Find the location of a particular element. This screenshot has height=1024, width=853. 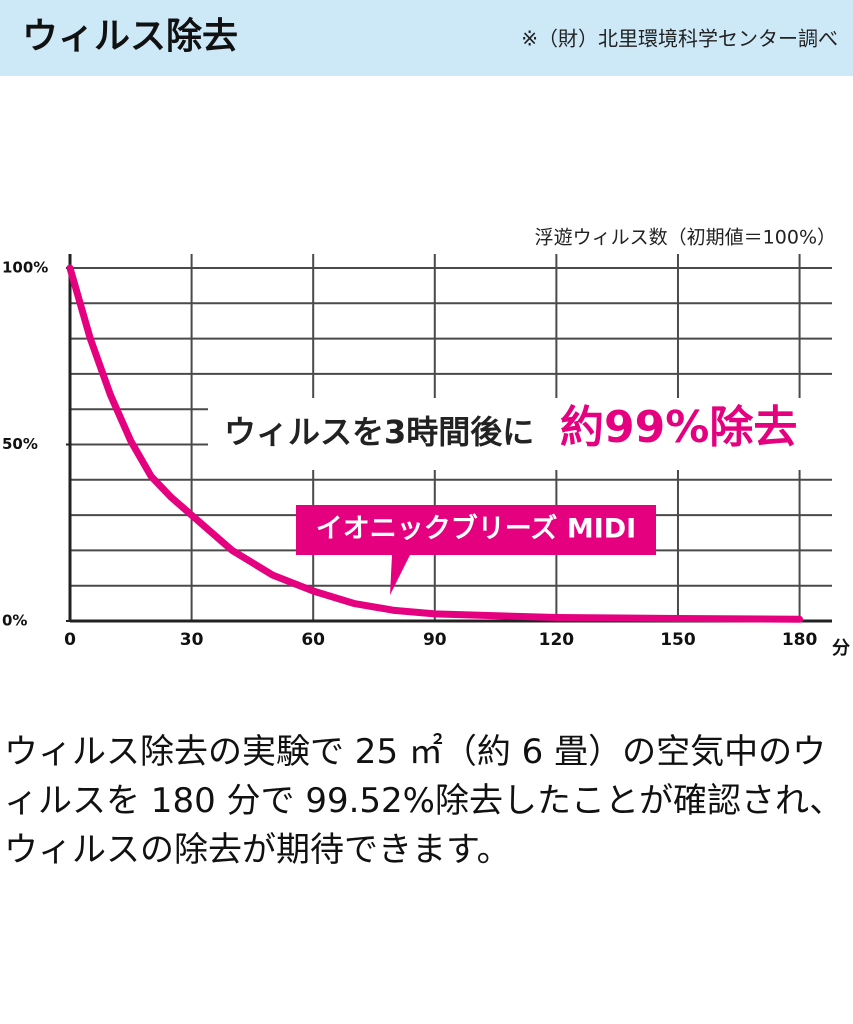

chart-subtitle: 浮遊ウィルス数（初期値＝100%） is located at coordinates (685, 238).